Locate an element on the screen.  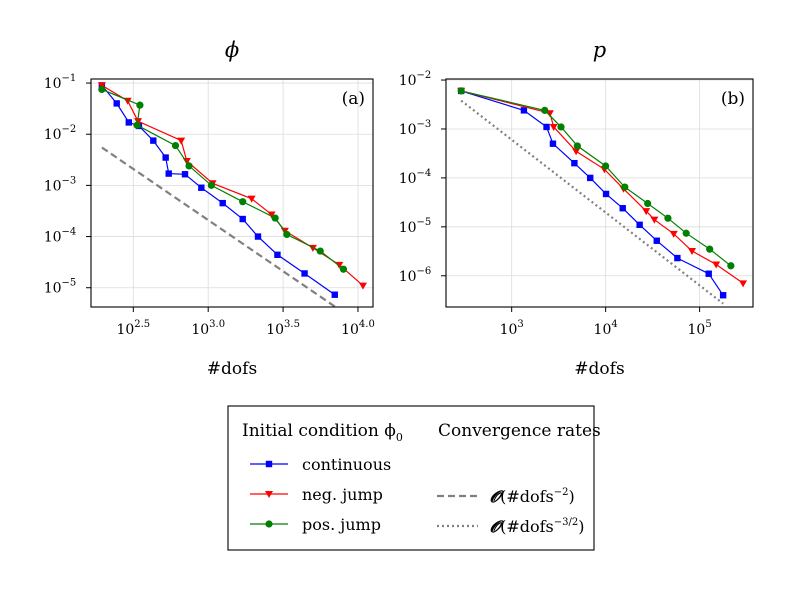
panel-label: (b) is located at coordinates (733, 99).